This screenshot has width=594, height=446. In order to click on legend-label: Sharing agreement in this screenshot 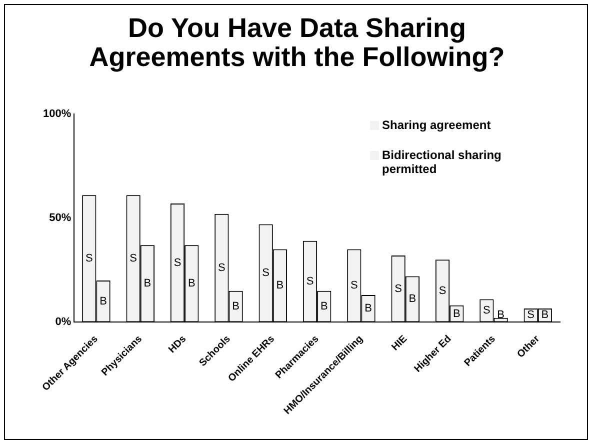, I will do `click(436, 125)`.